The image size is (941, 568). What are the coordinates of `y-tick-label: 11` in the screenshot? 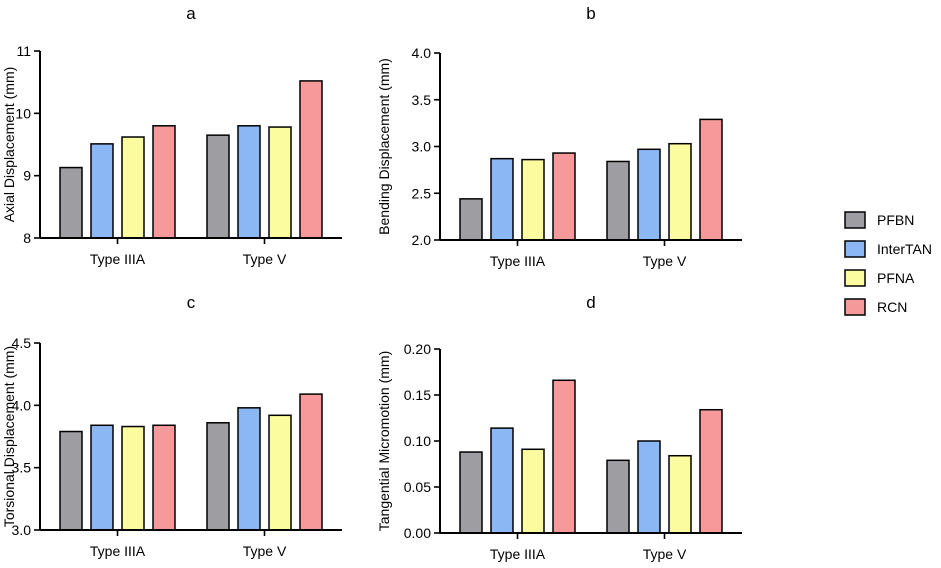 It's located at (23, 51).